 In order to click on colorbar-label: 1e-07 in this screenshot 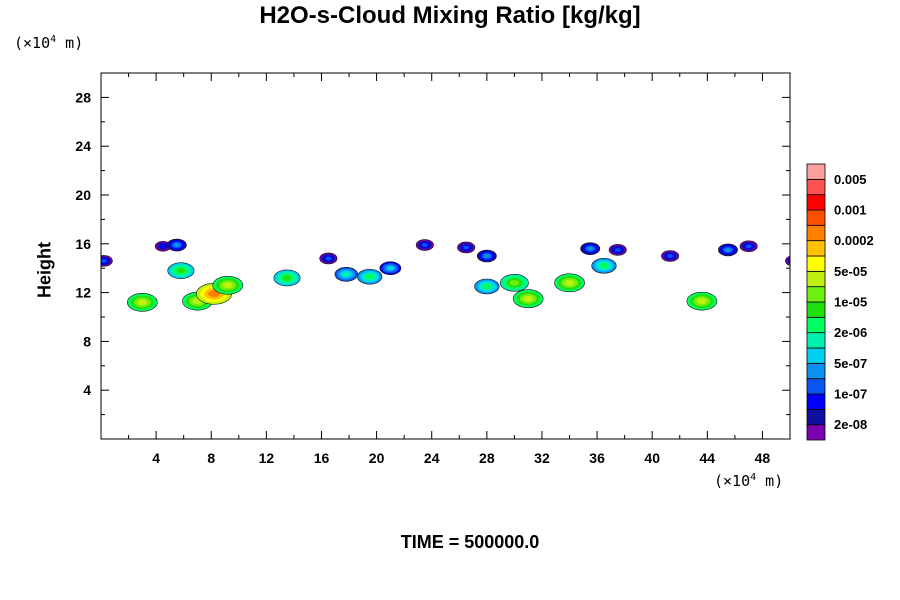, I will do `click(850, 394)`.